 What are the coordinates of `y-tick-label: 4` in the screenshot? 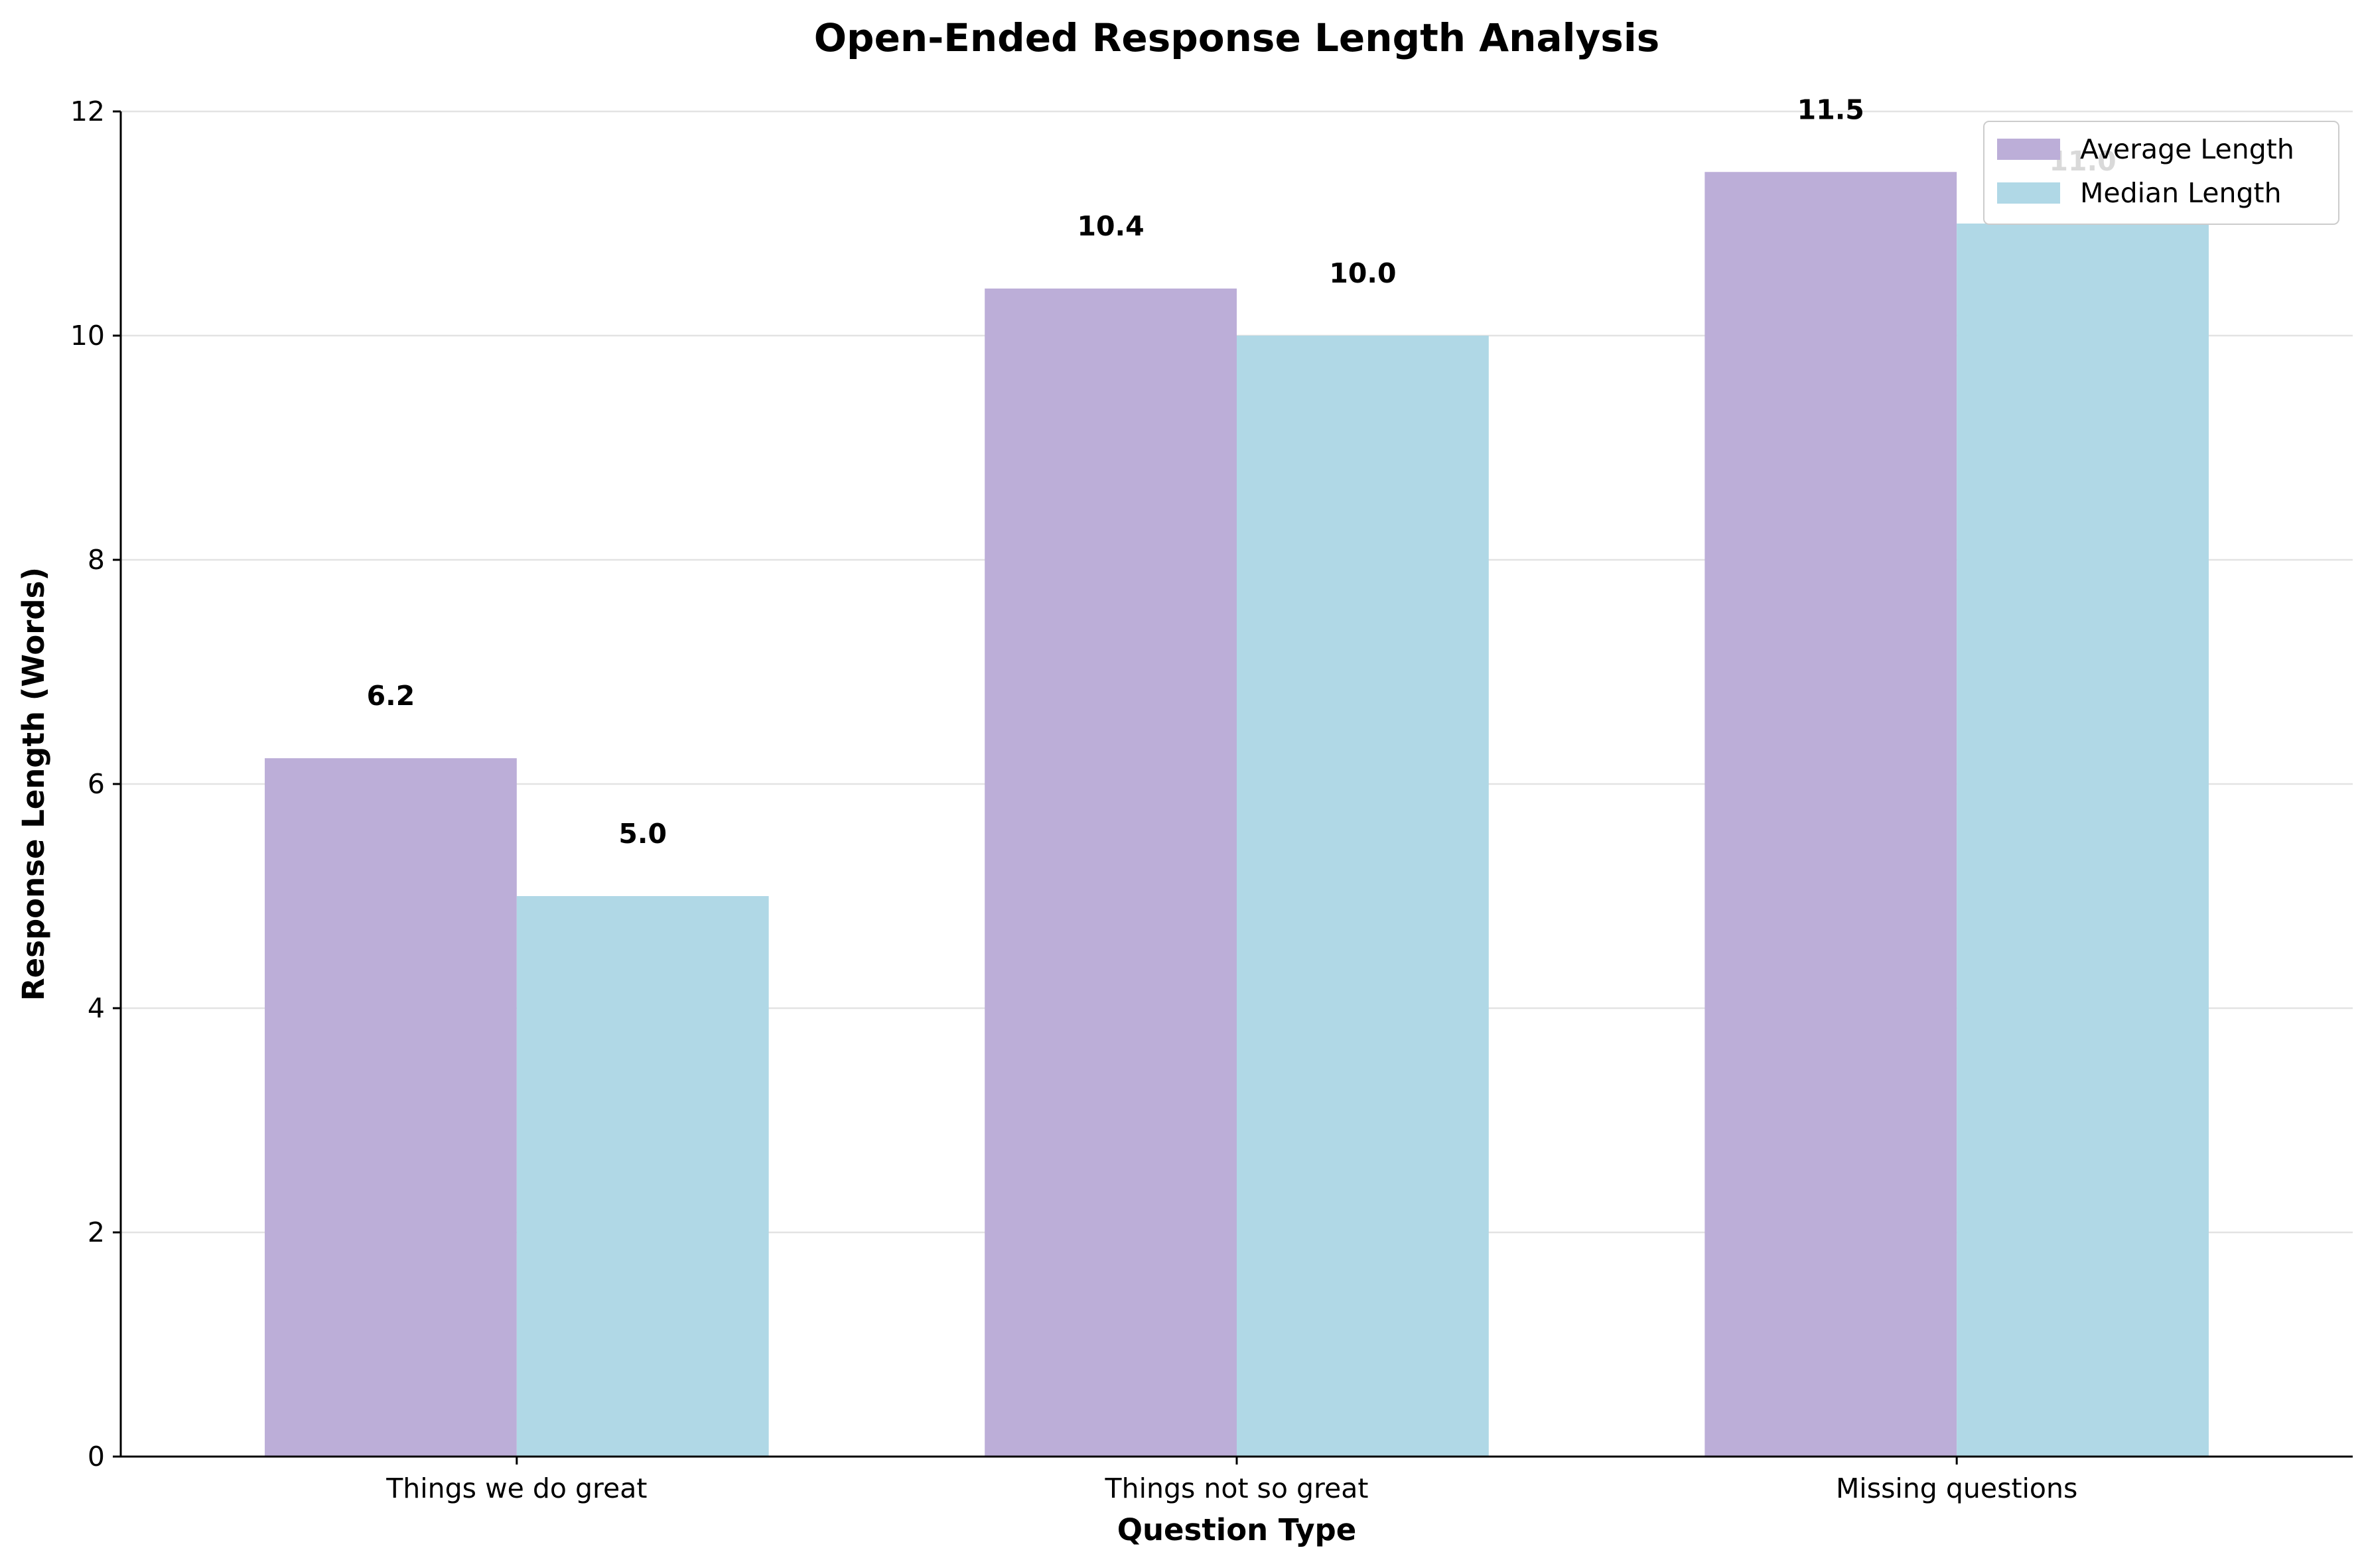 It's located at (97, 1008).